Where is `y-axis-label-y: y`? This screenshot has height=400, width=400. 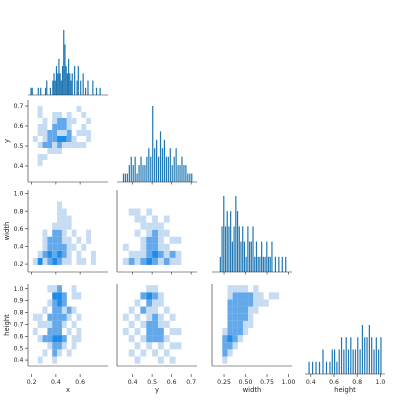
y-axis-label-y: y is located at coordinates (7, 141).